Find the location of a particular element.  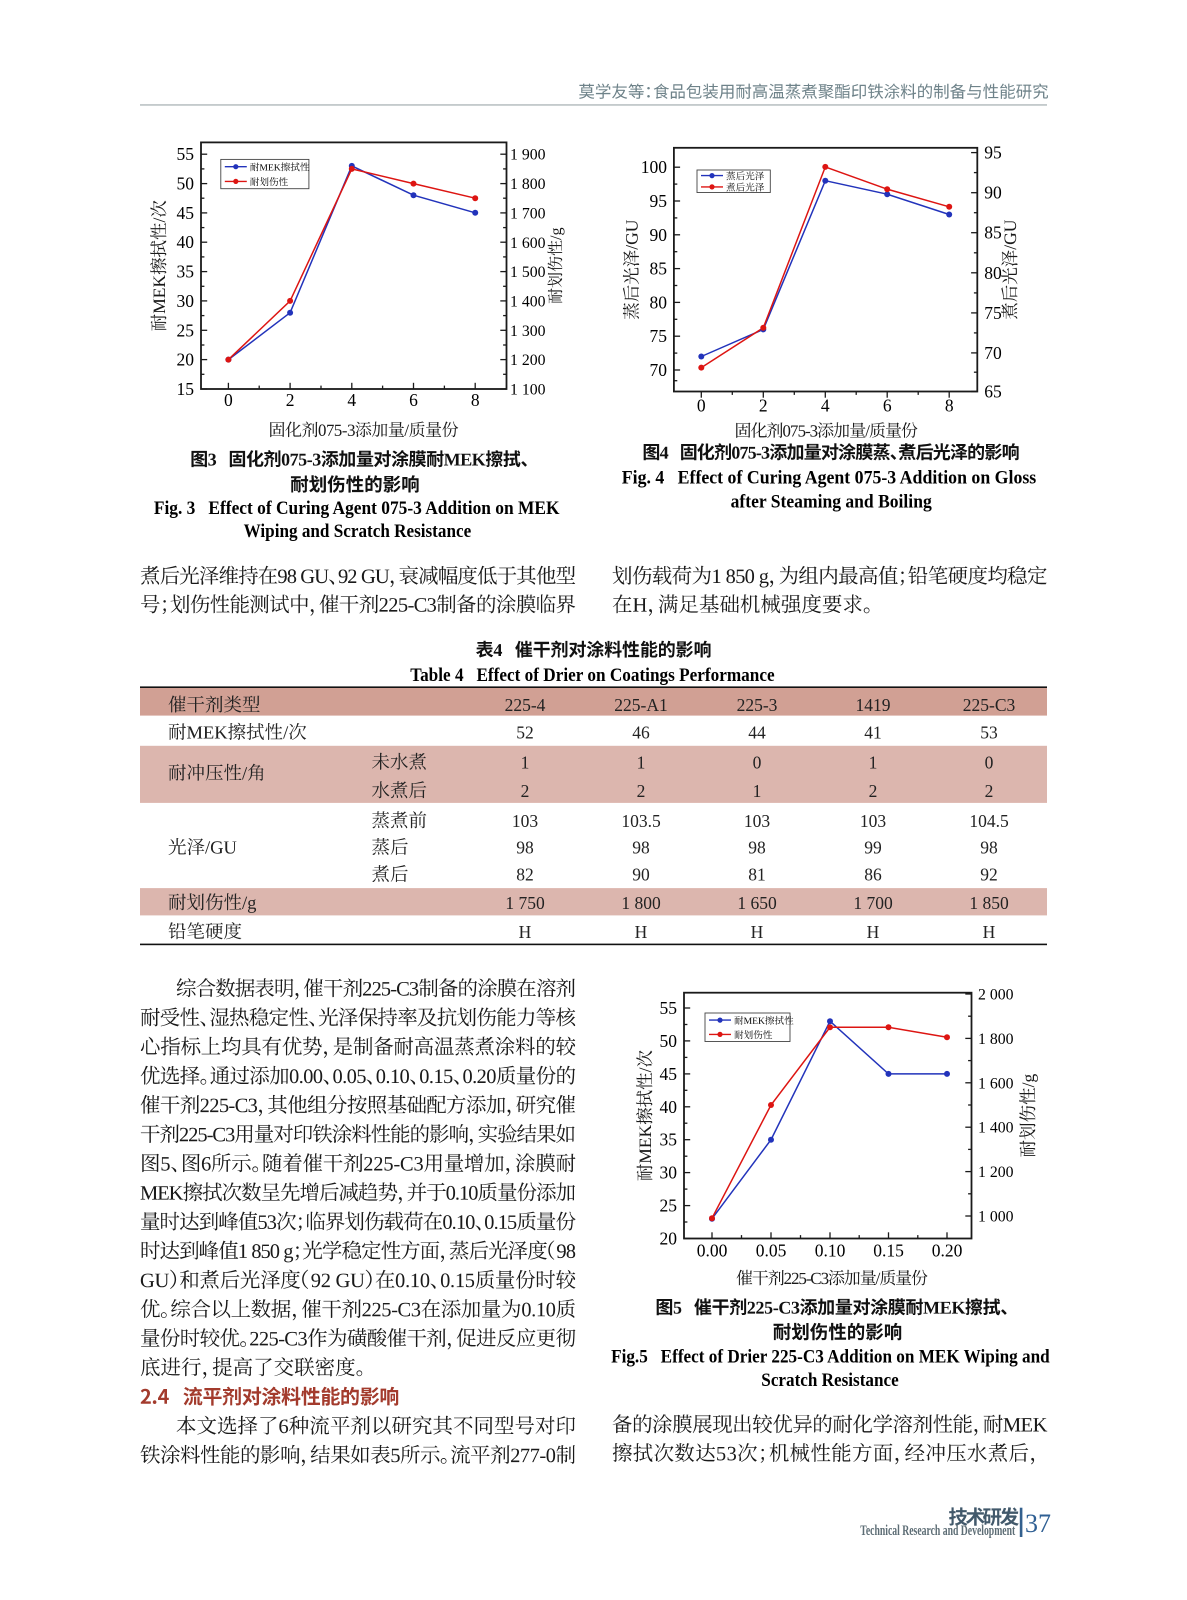

svg-text: 225-C3 is located at coordinates (989, 705).